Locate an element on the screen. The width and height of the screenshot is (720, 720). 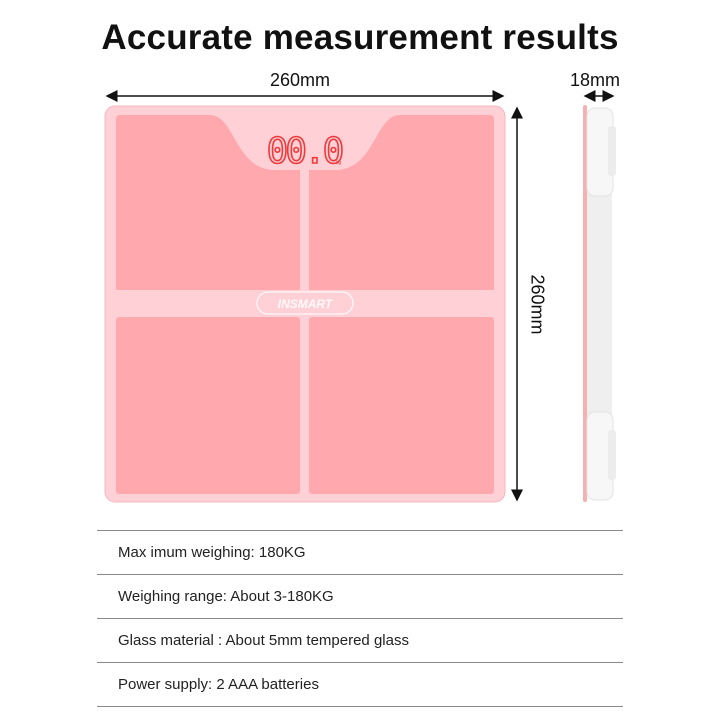
unit-label: kg is located at coordinates (339, 163).